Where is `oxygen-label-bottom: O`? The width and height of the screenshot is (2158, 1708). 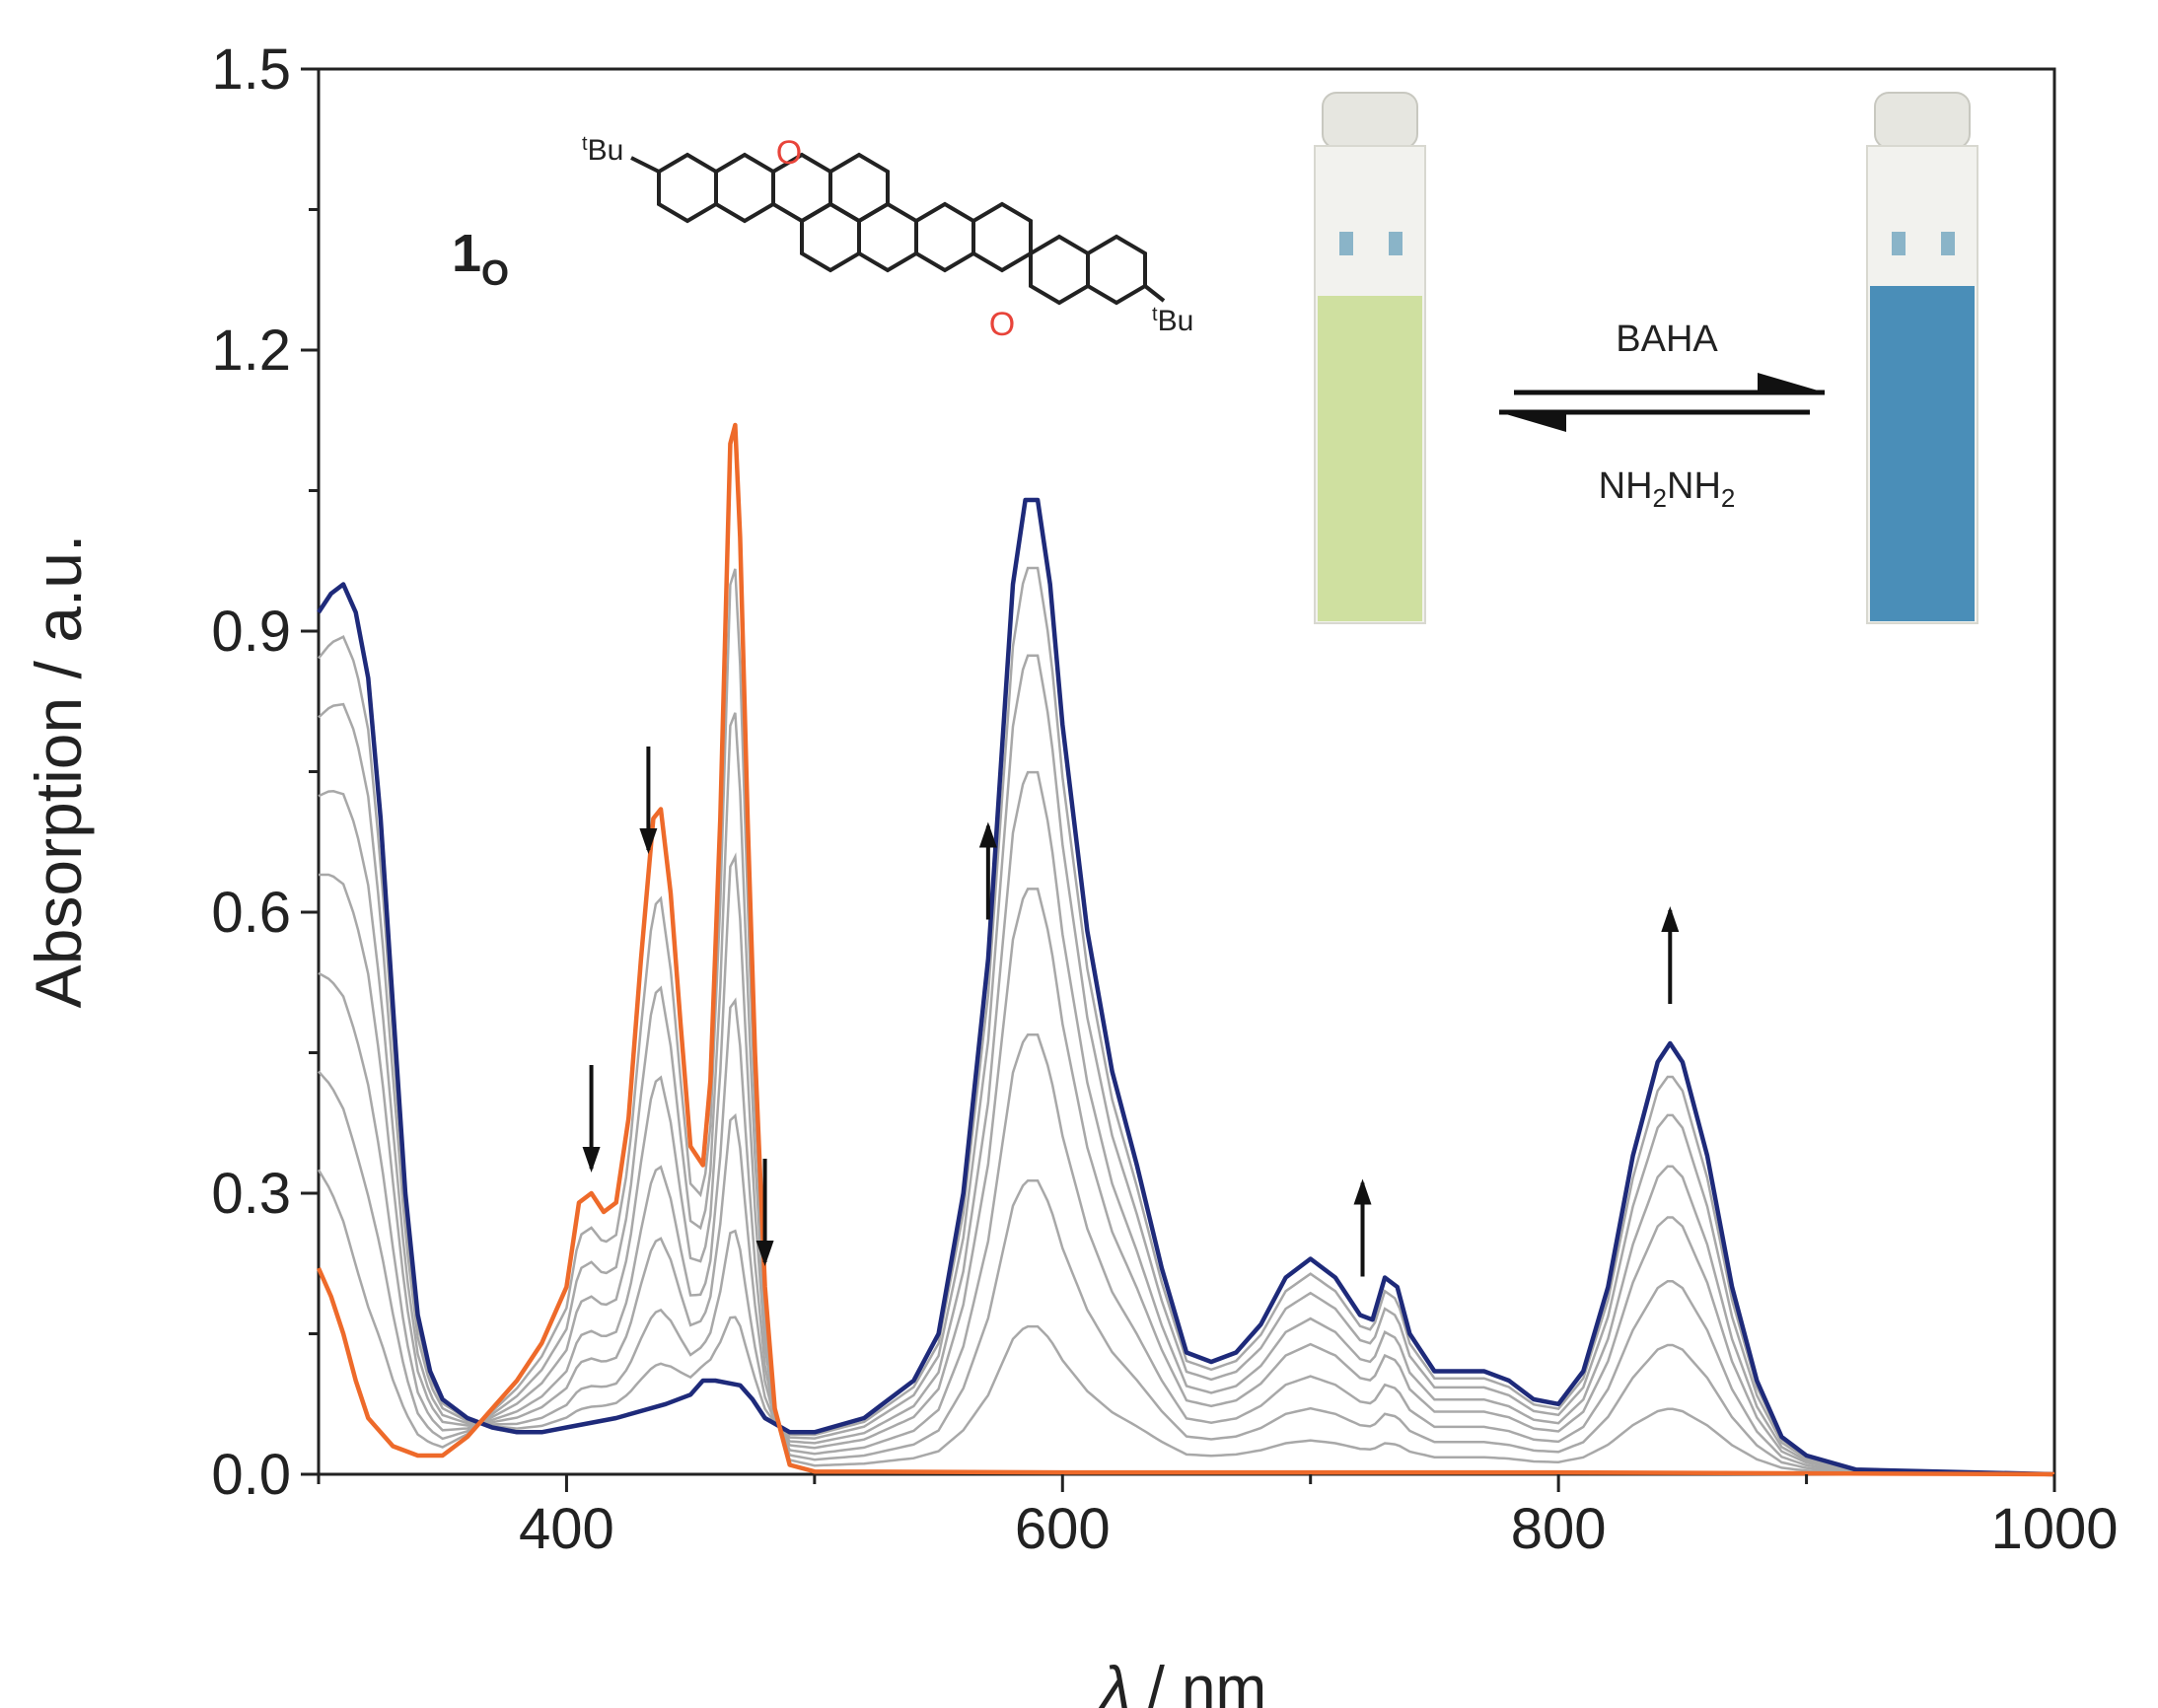 oxygen-label-bottom: O is located at coordinates (1002, 324).